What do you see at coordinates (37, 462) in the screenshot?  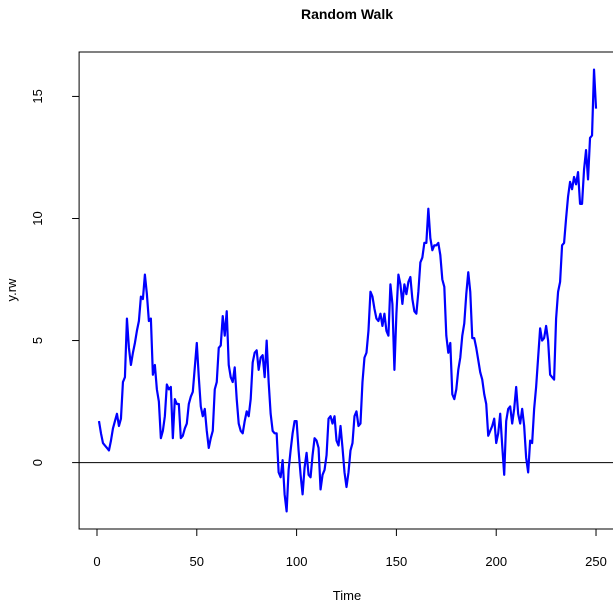 I see `y-tick-label: 0` at bounding box center [37, 462].